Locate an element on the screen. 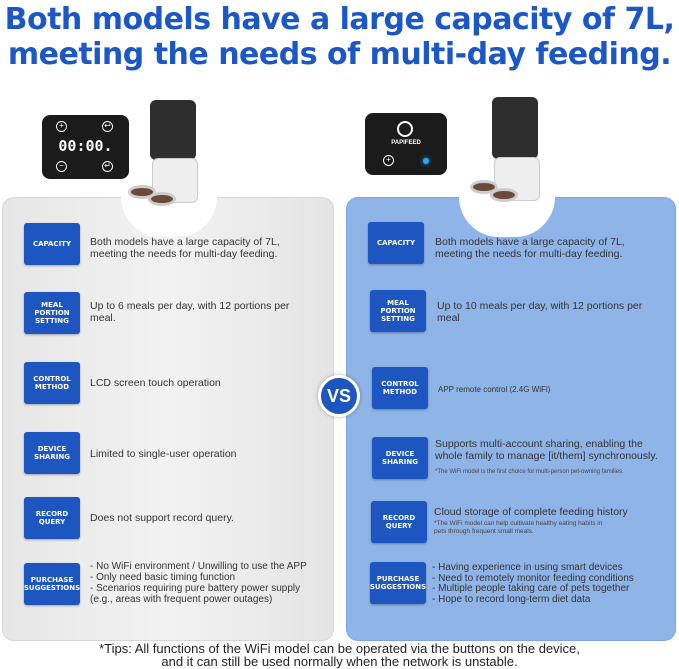 The width and height of the screenshot is (679, 669). wifi-indicator-light is located at coordinates (426, 161).